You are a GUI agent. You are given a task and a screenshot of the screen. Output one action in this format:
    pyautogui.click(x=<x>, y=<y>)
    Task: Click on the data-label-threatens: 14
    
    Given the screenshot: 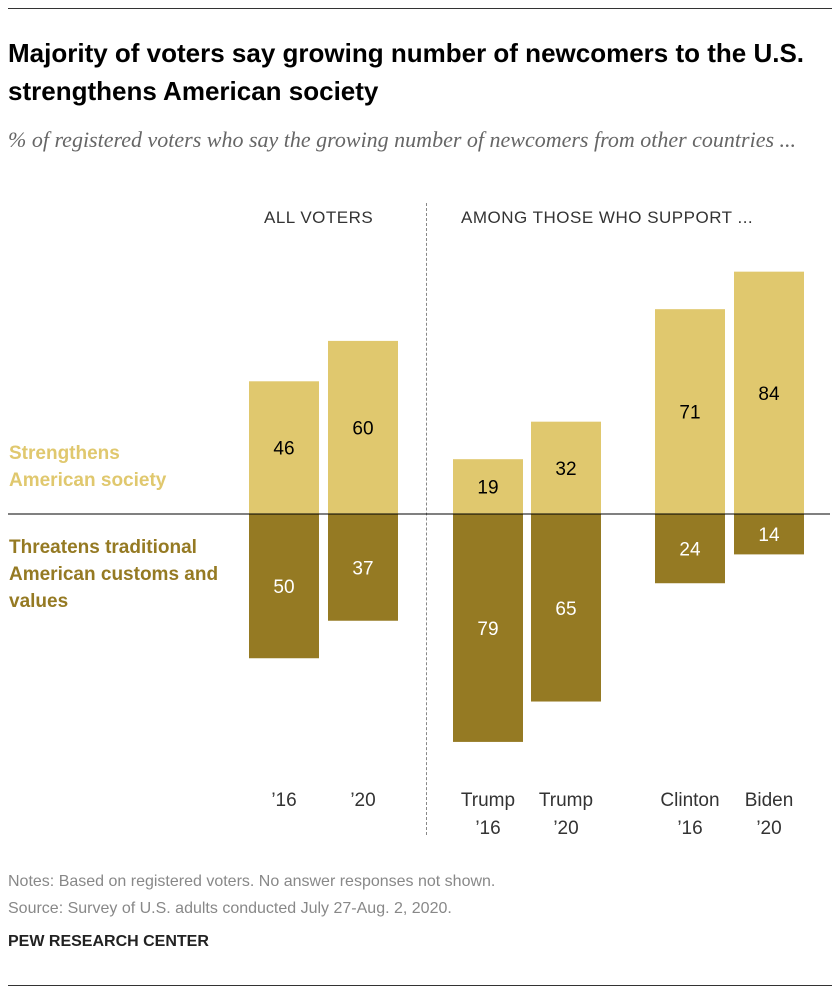 What is the action you would take?
    pyautogui.click(x=769, y=535)
    